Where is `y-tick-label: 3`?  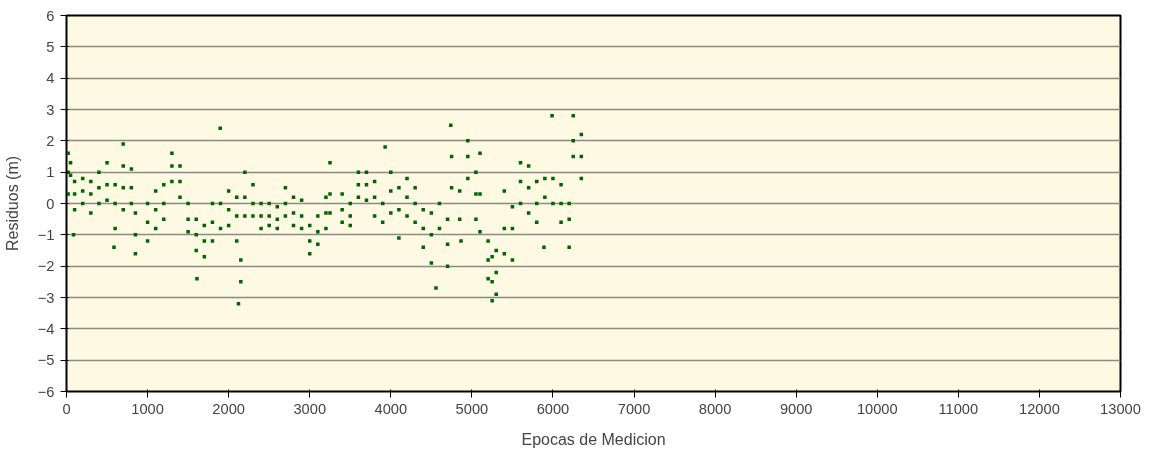
y-tick-label: 3 is located at coordinates (50, 109).